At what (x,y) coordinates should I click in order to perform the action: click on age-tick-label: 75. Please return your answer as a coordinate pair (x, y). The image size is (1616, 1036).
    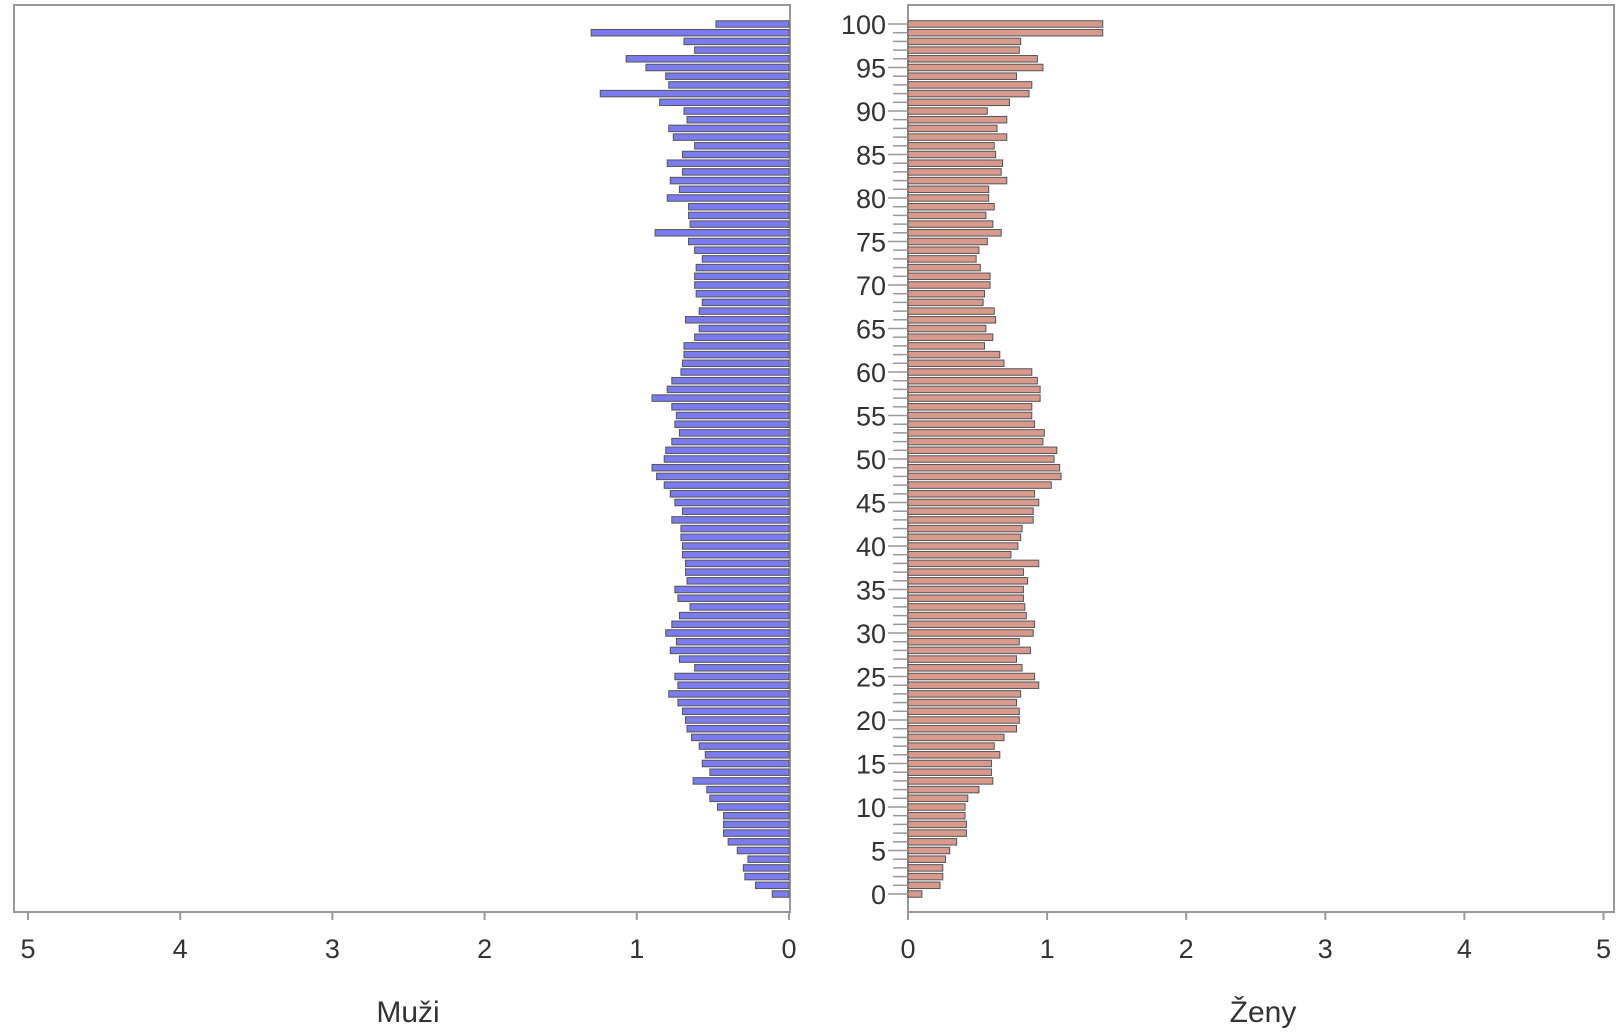
    Looking at the image, I should click on (871, 243).